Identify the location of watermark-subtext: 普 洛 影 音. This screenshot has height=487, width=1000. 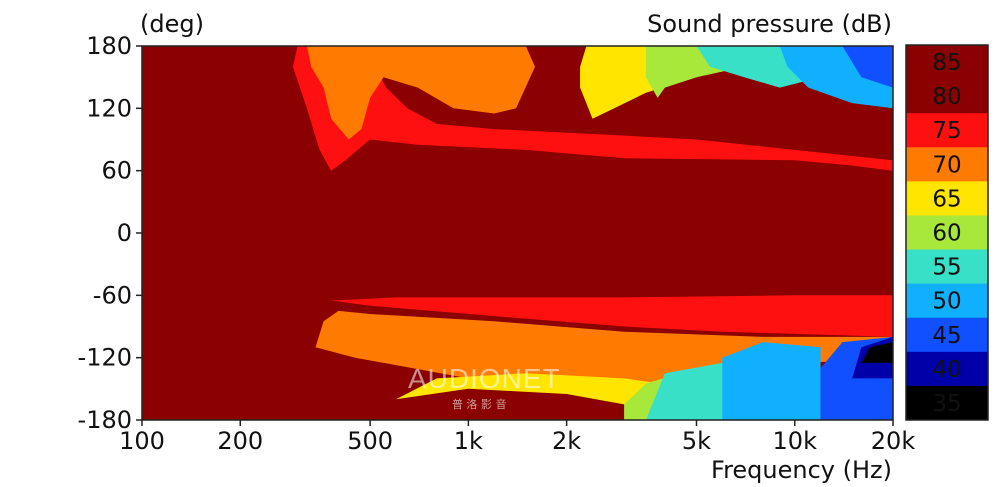
(479, 404).